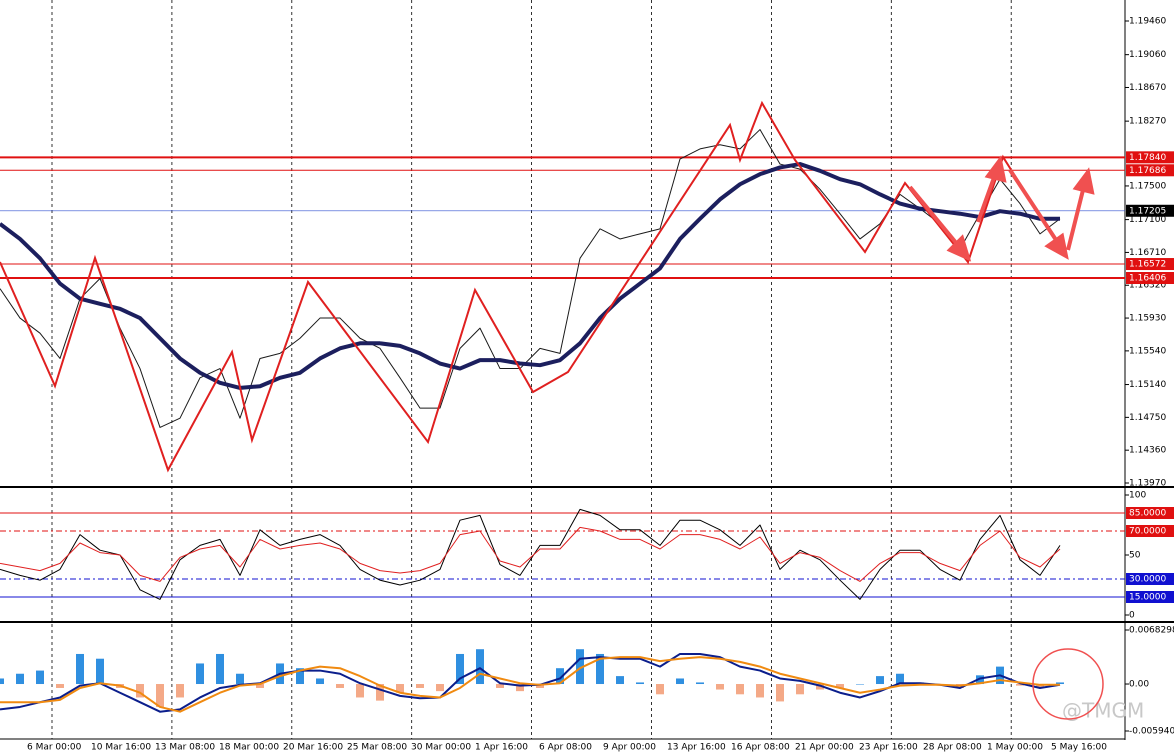 This screenshot has width=1174, height=756. Describe the element at coordinates (1147, 88) in the screenshot. I see `y-tick-label: 1.18670` at that location.